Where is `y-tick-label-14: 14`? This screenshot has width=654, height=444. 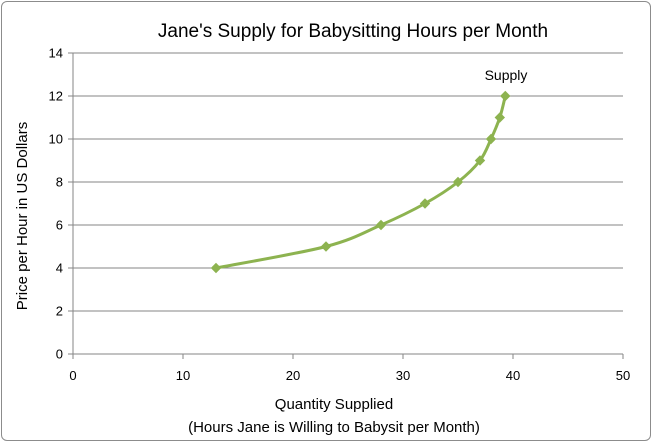
y-tick-label-14: 14 is located at coordinates (56, 53).